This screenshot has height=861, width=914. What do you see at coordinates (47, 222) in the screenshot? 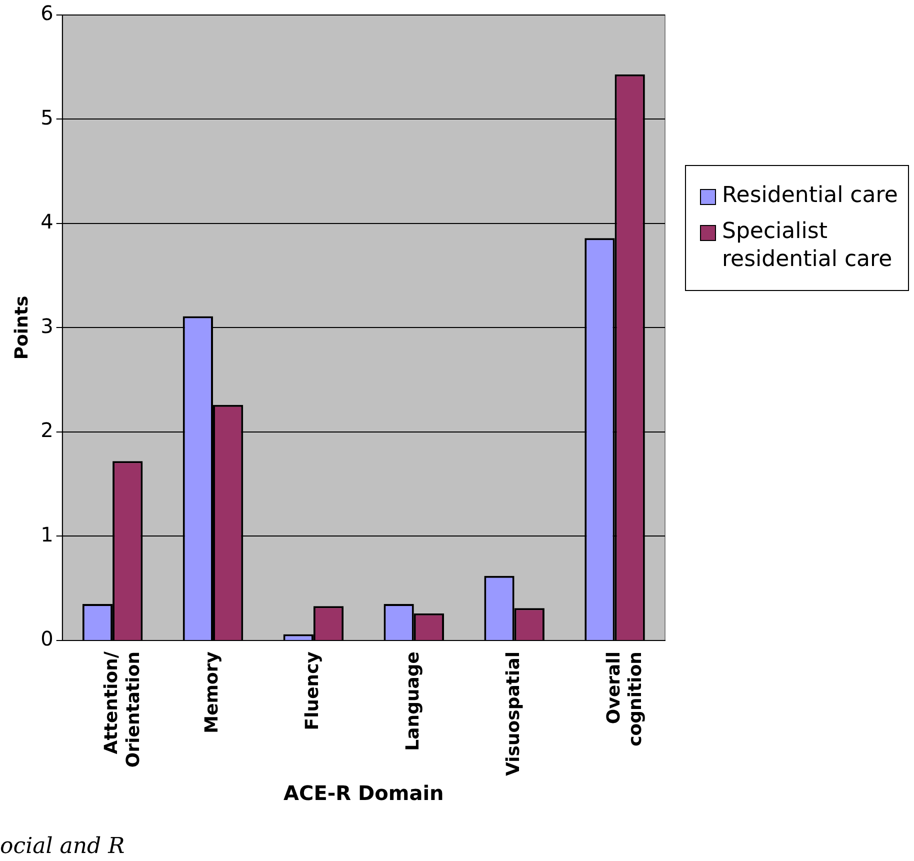
I see `y-tick-label: 4` at bounding box center [47, 222].